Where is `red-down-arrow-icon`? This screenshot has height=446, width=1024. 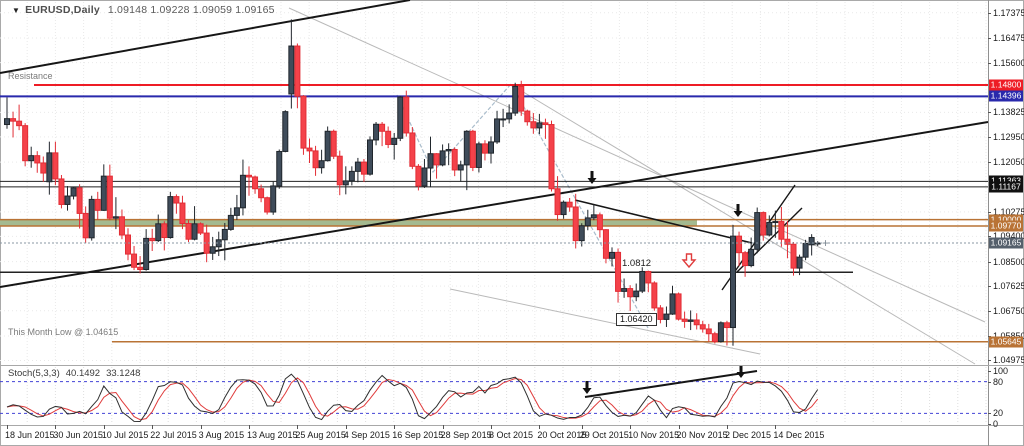 red-down-arrow-icon is located at coordinates (689, 261).